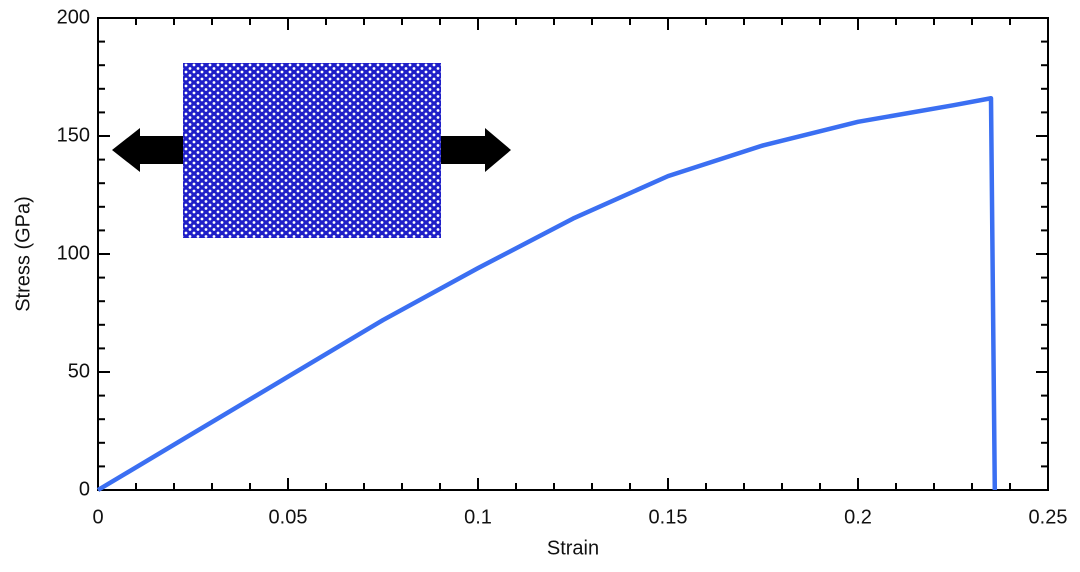 This screenshot has width=1080, height=572. What do you see at coordinates (73, 253) in the screenshot?
I see `y-tick-label: 100` at bounding box center [73, 253].